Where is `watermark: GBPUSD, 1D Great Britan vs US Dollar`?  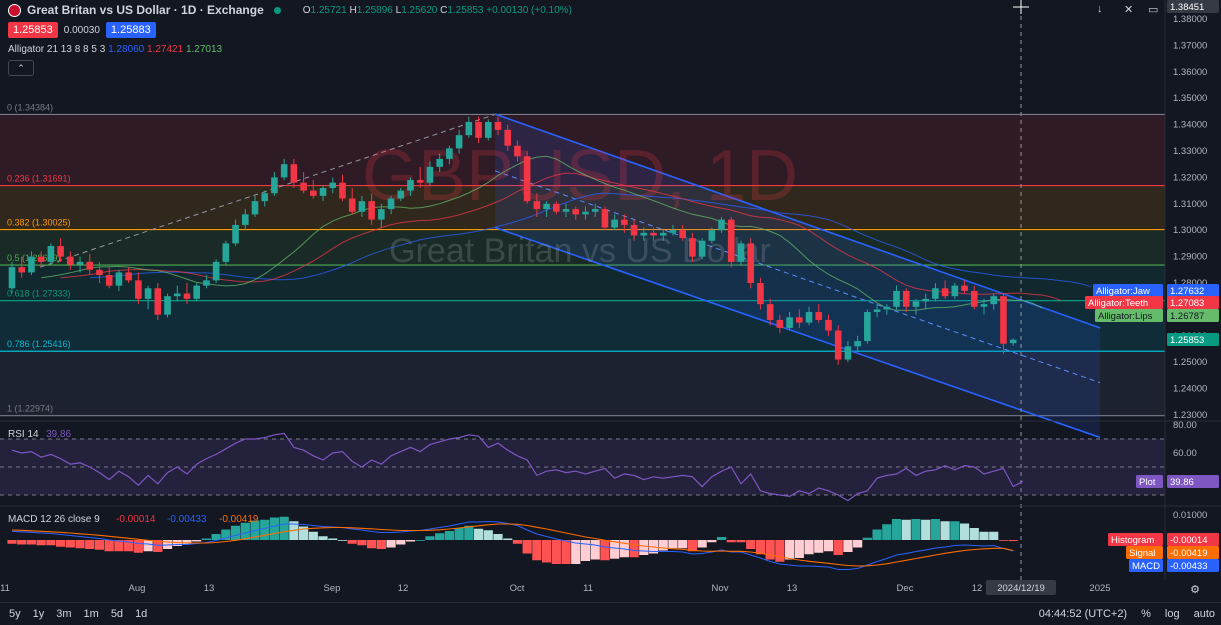
watermark: GBPUSD, 1D Great Britan vs US Dollar is located at coordinates (580, 203).